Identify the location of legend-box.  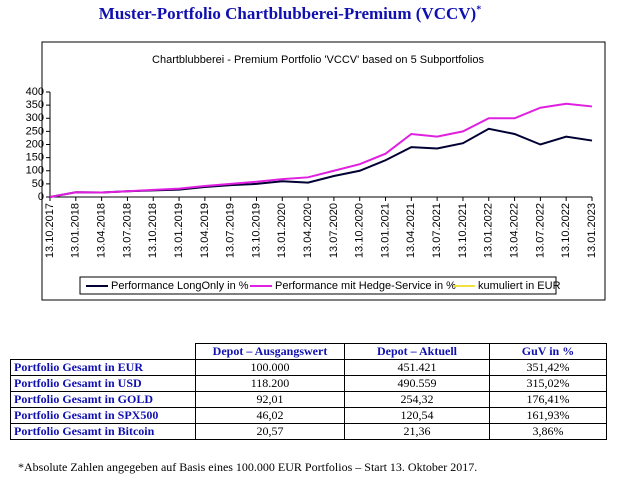
(318, 285).